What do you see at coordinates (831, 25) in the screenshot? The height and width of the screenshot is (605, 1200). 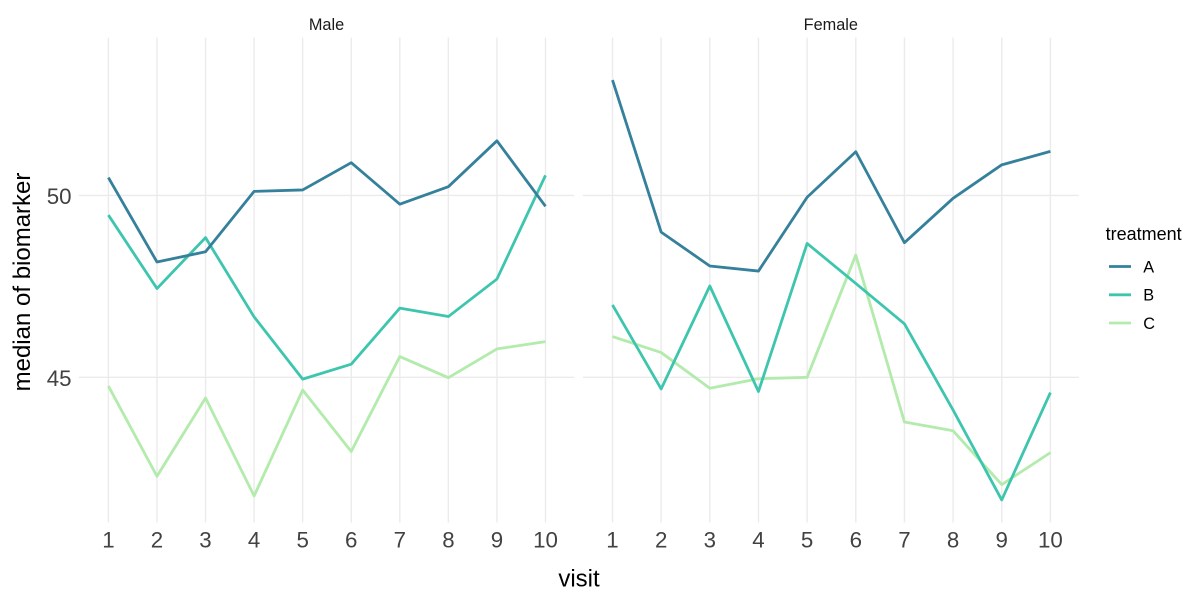 I see `svg-text: Female` at bounding box center [831, 25].